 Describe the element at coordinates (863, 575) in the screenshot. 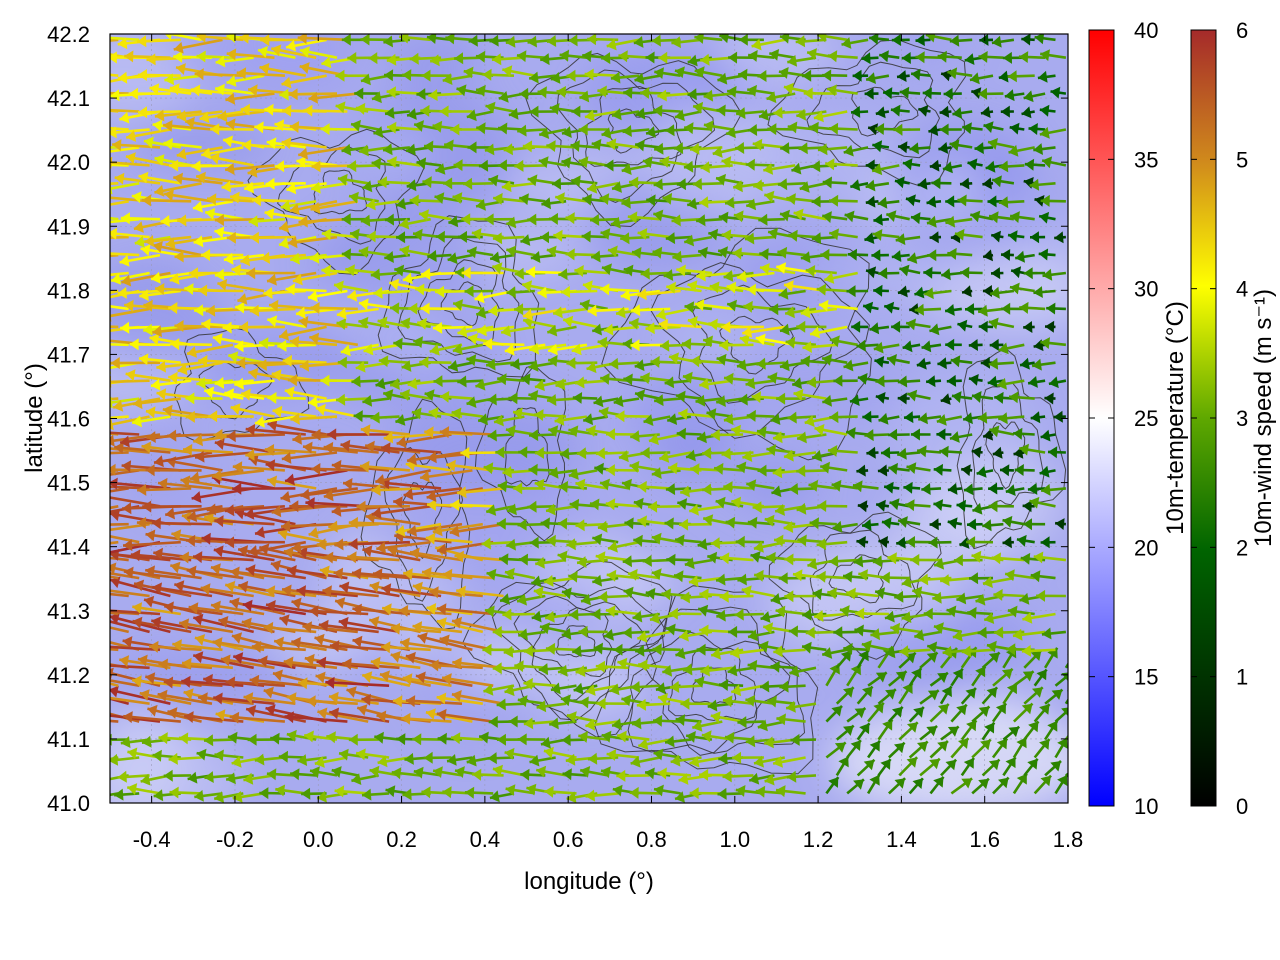

I see `contour-line` at that location.